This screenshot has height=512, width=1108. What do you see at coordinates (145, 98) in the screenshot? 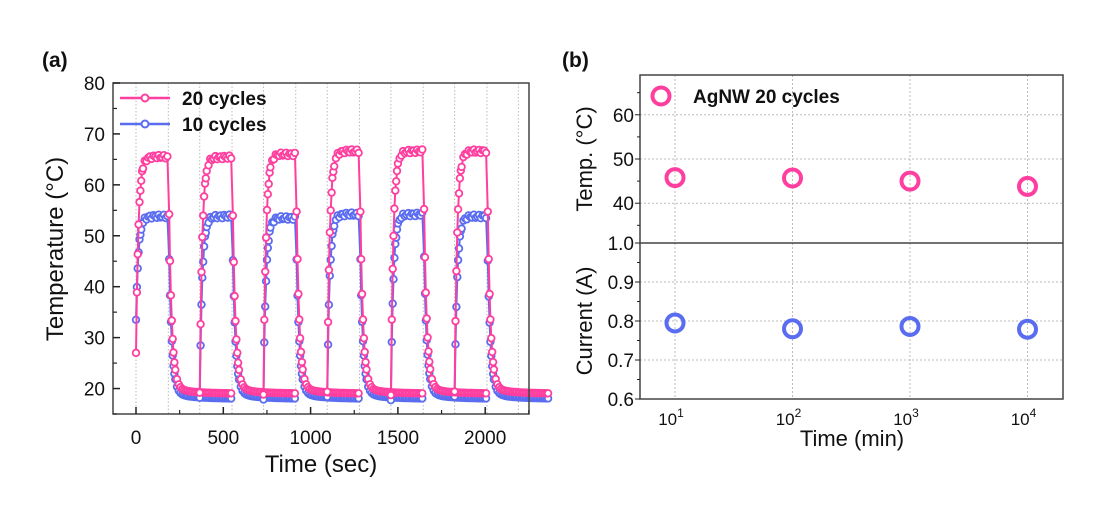
I see `legend-marker-20-cycles` at bounding box center [145, 98].